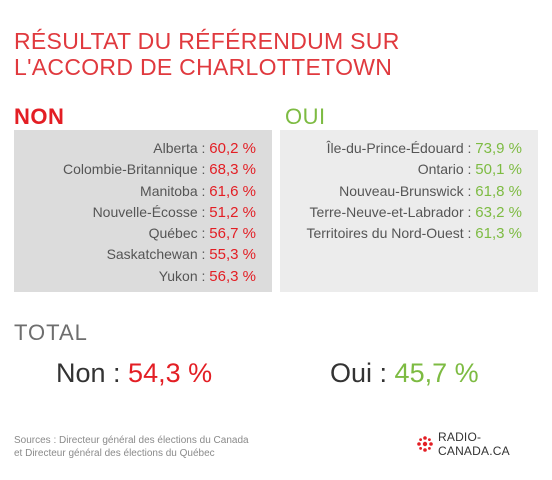 Image resolution: width=552 pixels, height=480 pixels. I want to click on province-value: 63,2 %, so click(498, 212).